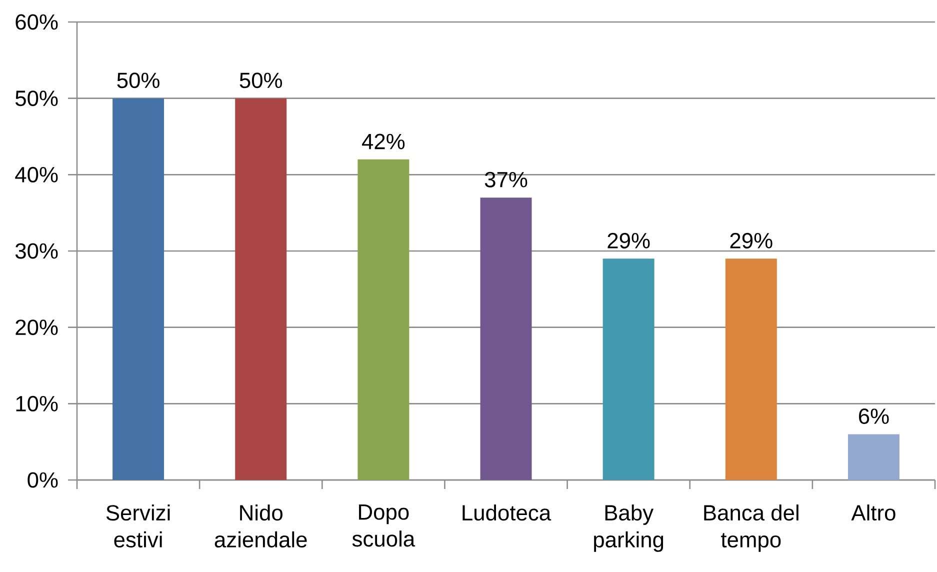 This screenshot has height=572, width=937. Describe the element at coordinates (507, 512) in the screenshot. I see `x-tick-label: Ludoteca` at that location.